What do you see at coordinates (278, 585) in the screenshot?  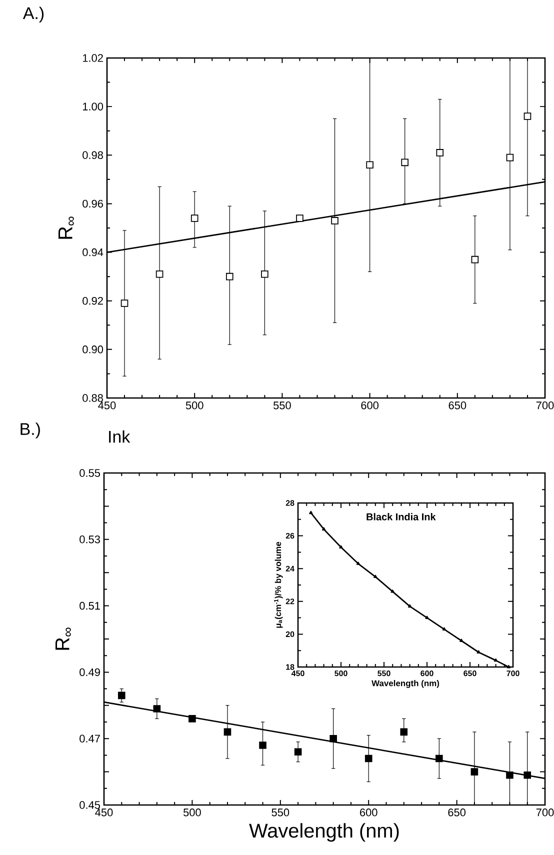 I see `y-axis-title: μ$_{a}$(cm$^{-1}$)/% by volume` at bounding box center [278, 585].